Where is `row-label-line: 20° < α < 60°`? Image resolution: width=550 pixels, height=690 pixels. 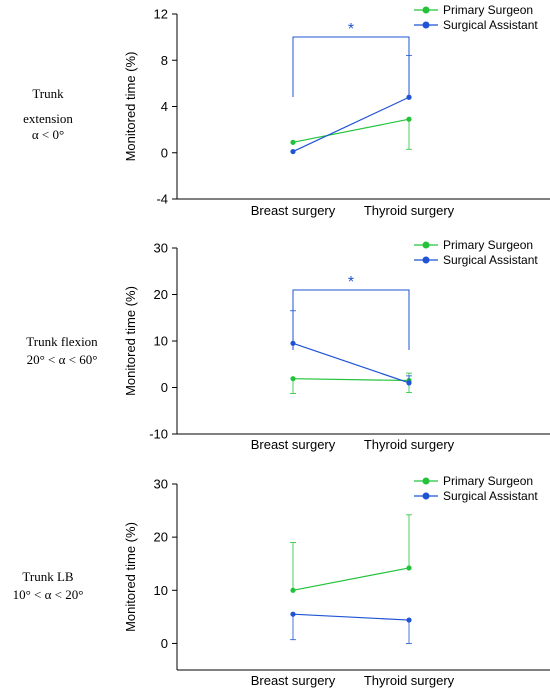 row-label-line: 20° < α < 60° is located at coordinates (62, 359).